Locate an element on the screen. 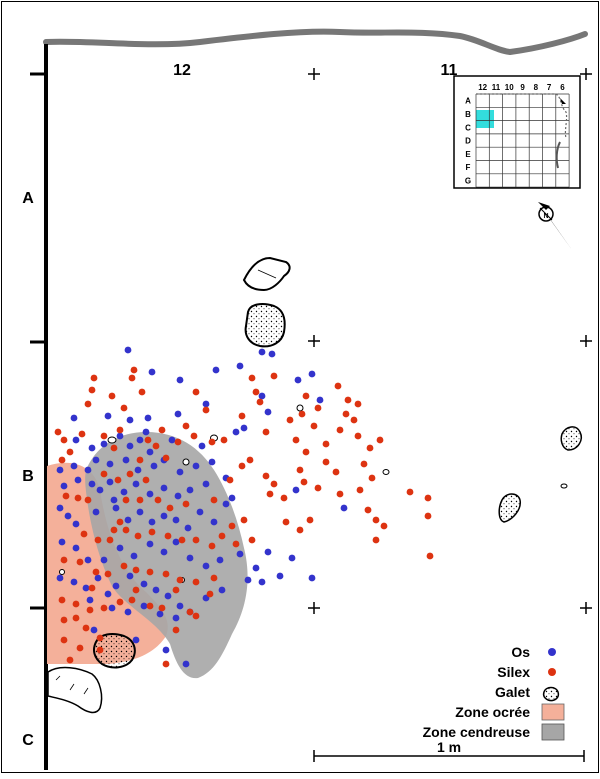  inset-column-label: 9 is located at coordinates (522, 87).